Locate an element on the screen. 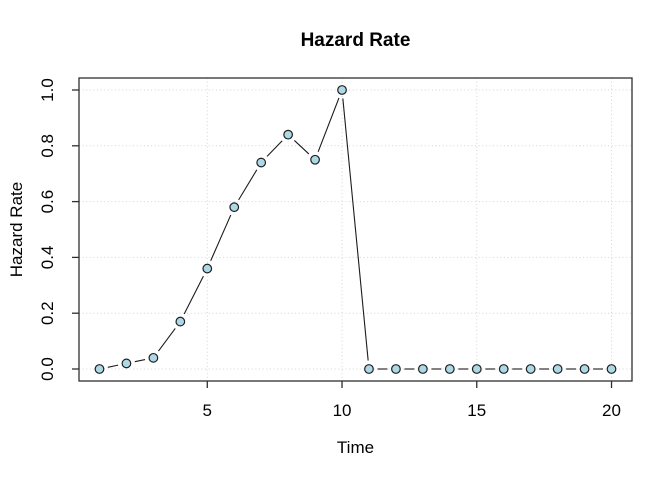 The height and width of the screenshot is (480, 672). y-tick-label: 0.6 is located at coordinates (47, 202).